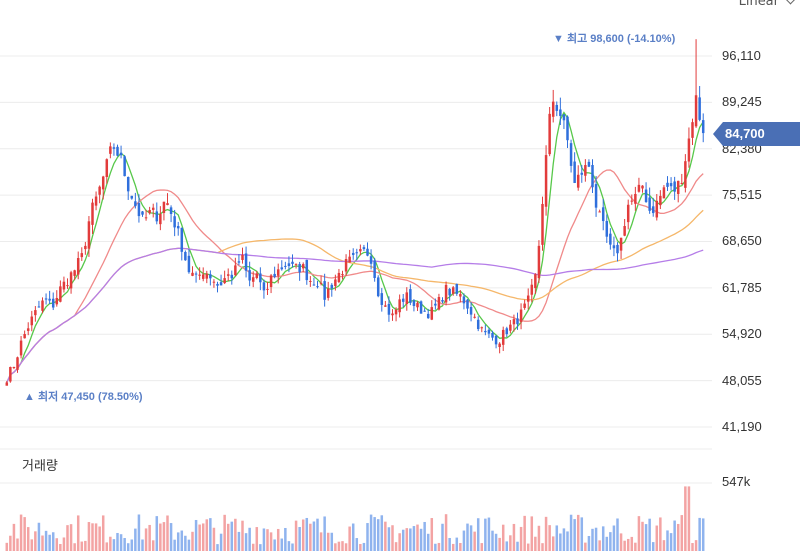  What do you see at coordinates (741, 55) in the screenshot?
I see `y-tick-label: 96,110` at bounding box center [741, 55].